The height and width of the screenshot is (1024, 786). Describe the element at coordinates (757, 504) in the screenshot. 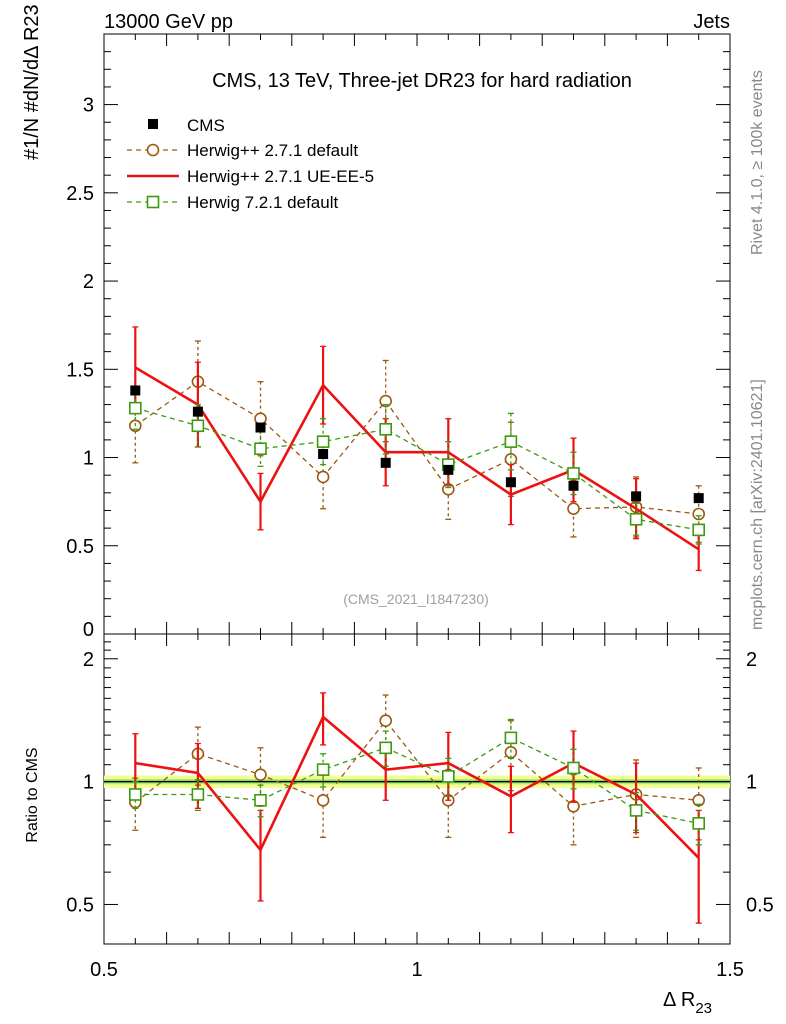

I see `mcplots-label: mcplots.cern.ch [arXiv:2401.10621]` at that location.